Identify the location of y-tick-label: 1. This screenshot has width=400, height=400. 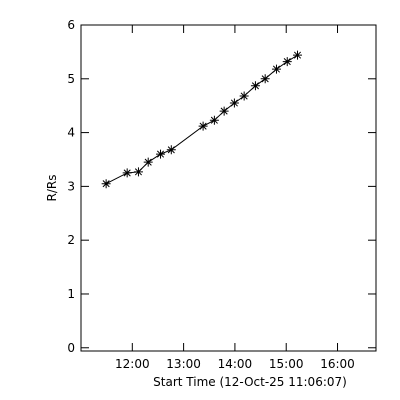
(71, 294).